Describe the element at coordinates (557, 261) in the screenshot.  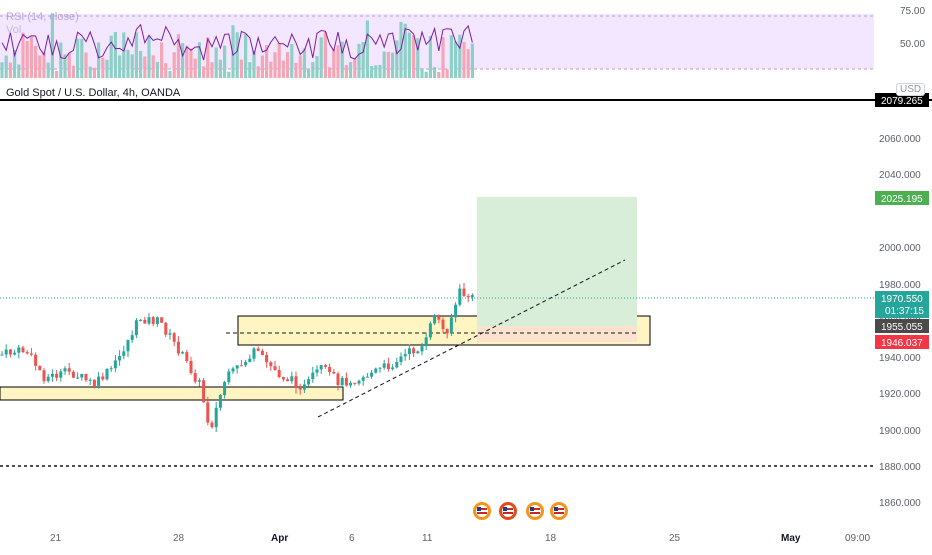
I see `target-zone` at that location.